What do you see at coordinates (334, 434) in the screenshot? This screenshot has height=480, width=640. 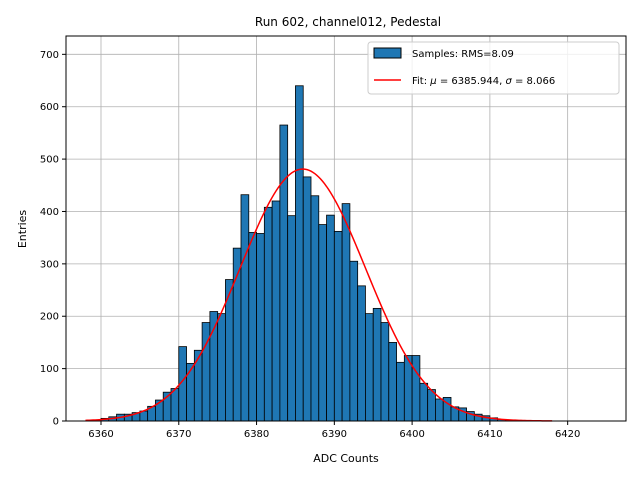 I see `x-tick-label: 6390` at bounding box center [334, 434].